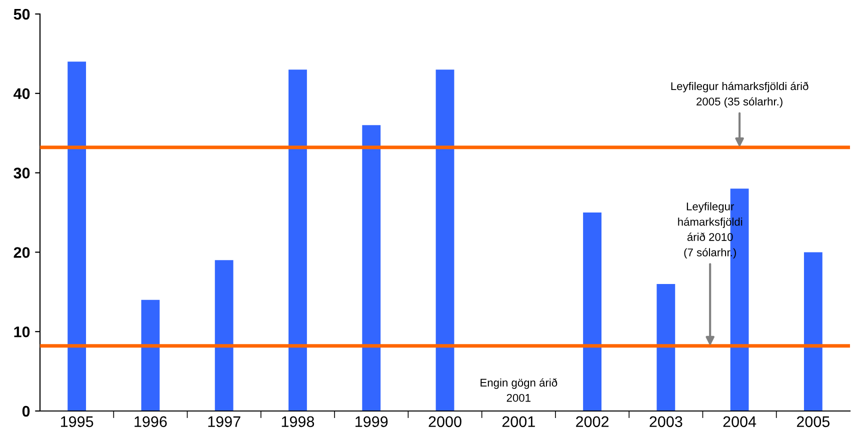  Describe the element at coordinates (518, 422) in the screenshot. I see `x-tick-label: 2001` at that location.